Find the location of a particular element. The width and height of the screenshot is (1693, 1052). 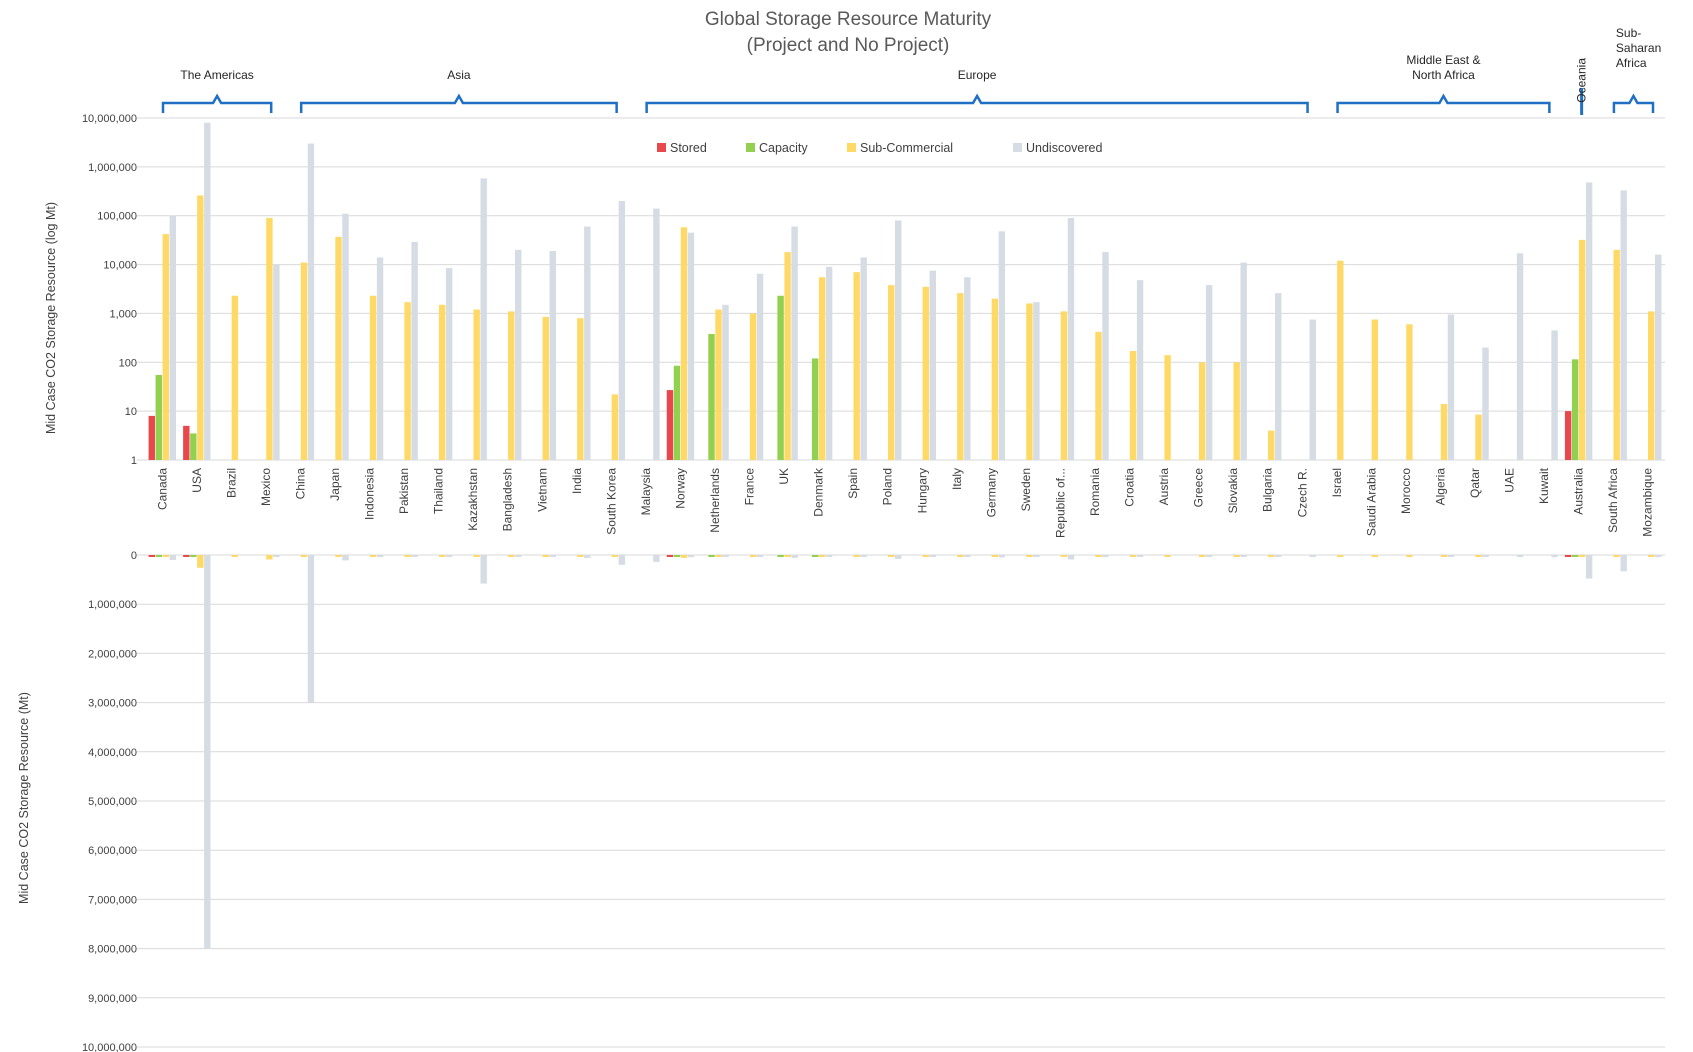

category-label: Hungary is located at coordinates (922, 490).